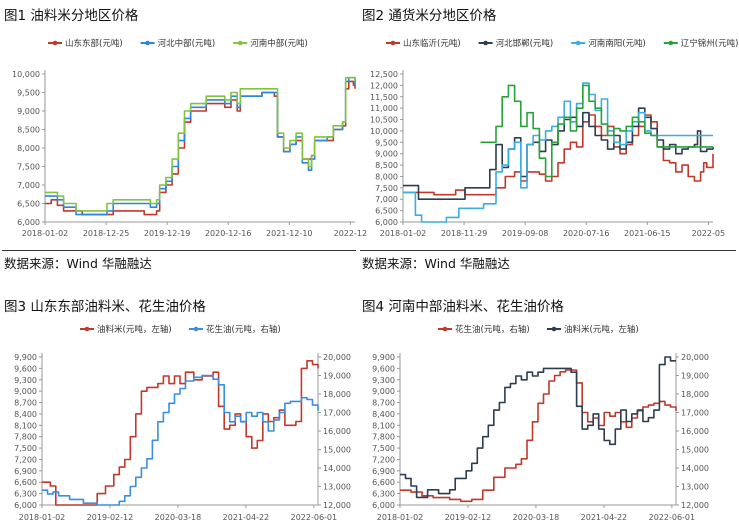  Describe the element at coordinates (386, 211) in the screenshot. I see `y-tick-label: 6,500` at that location.